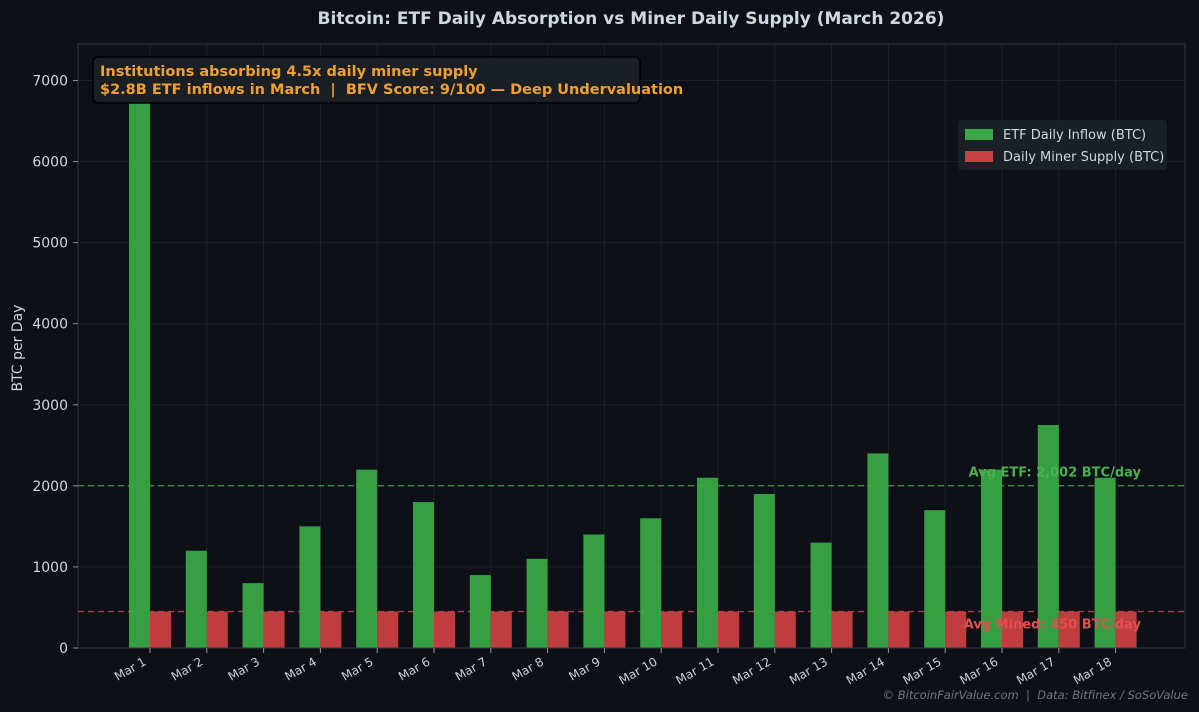 This screenshot has width=1199, height=712. Describe the element at coordinates (357, 668) in the screenshot. I see `x-tick-label: Mar 5` at that location.